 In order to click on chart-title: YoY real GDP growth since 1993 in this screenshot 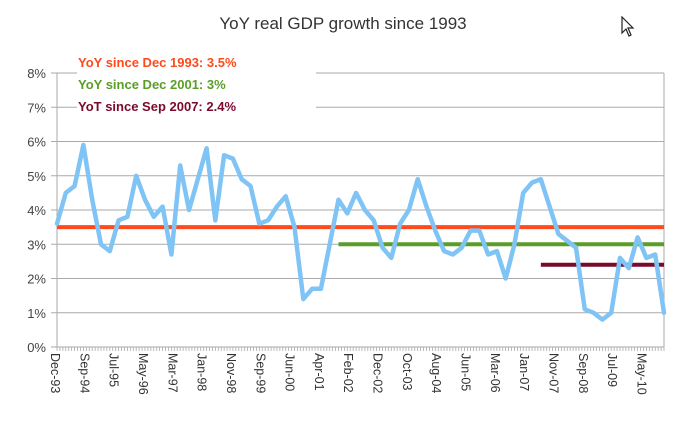, I will do `click(342, 23)`.